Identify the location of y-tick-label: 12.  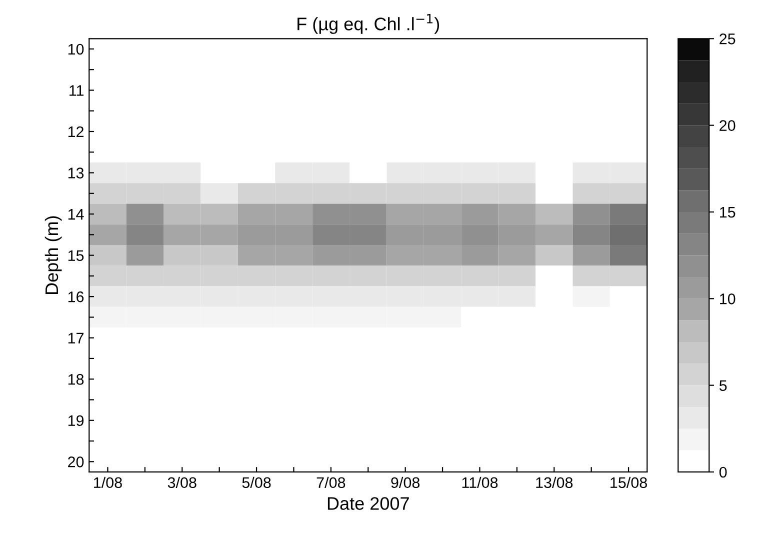
(76, 132).